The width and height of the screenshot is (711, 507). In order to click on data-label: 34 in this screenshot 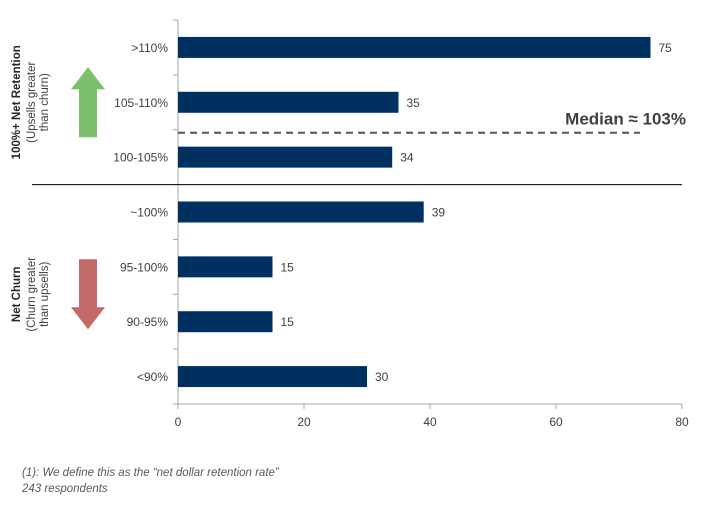, I will do `click(407, 158)`.